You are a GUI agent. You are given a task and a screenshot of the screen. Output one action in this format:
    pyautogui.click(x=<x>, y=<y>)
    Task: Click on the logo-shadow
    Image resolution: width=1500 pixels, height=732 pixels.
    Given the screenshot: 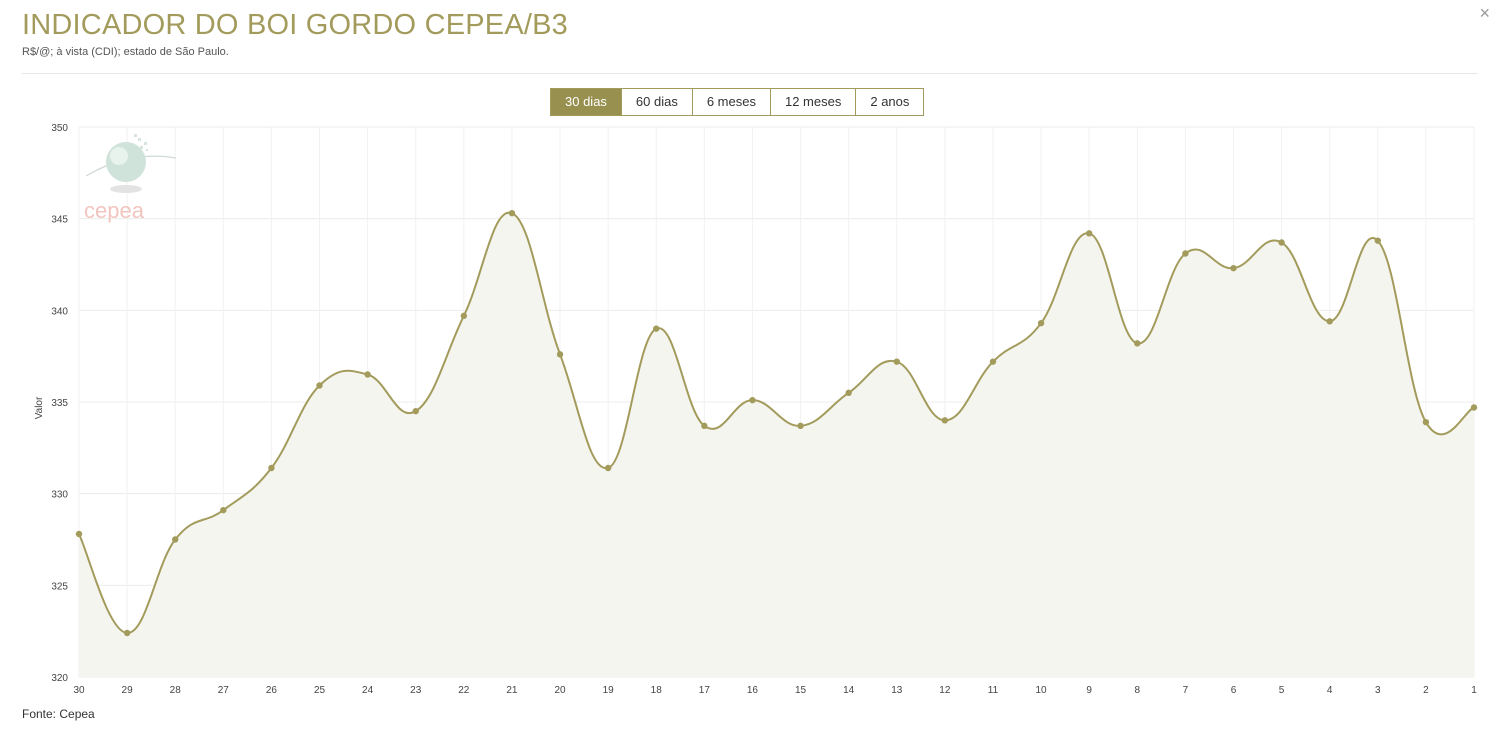 What is the action you would take?
    pyautogui.click(x=126, y=189)
    